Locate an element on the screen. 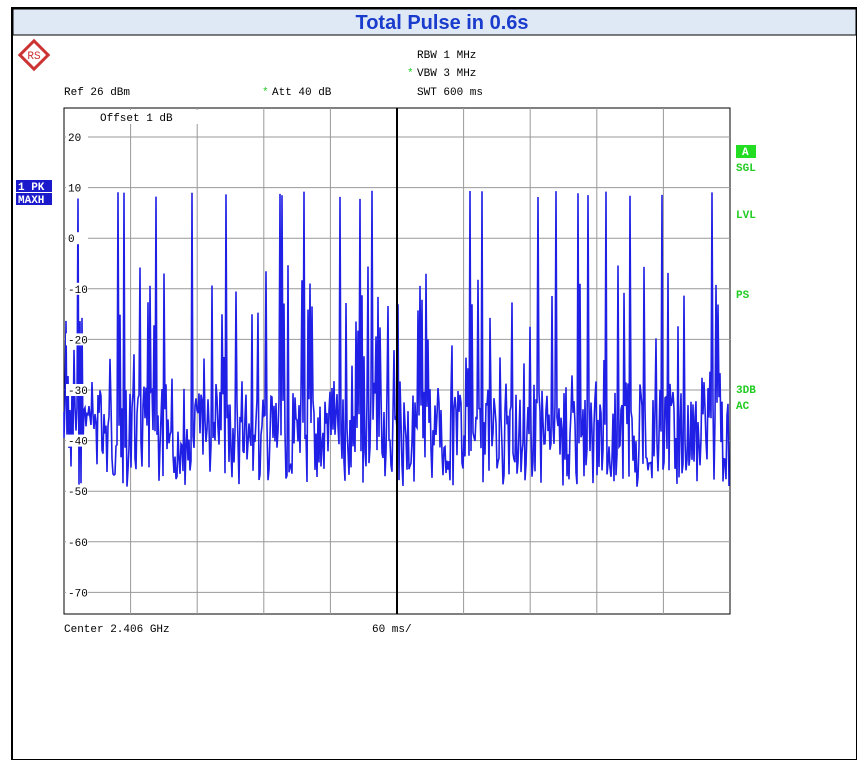 Image resolution: width=857 pixels, height=765 pixels. side-label: LVL is located at coordinates (746, 216).